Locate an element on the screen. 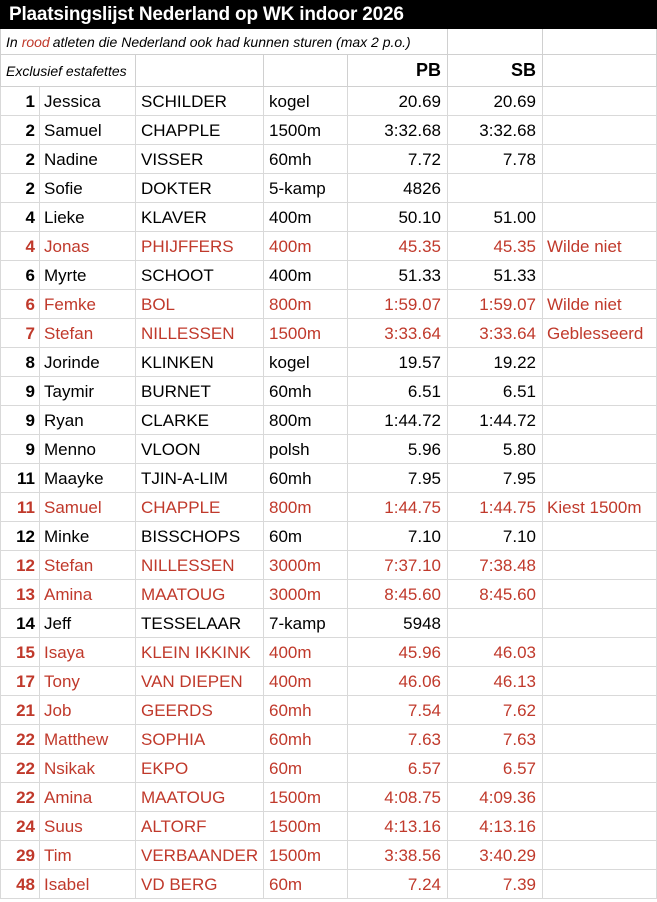  cell-first-name: Maayke is located at coordinates (88, 478).